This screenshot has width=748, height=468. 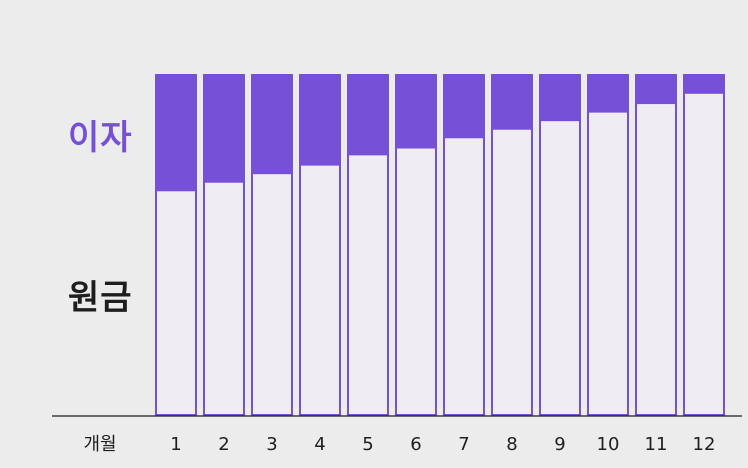 I want to click on x-tick-label-1: 1, so click(x=175, y=444).